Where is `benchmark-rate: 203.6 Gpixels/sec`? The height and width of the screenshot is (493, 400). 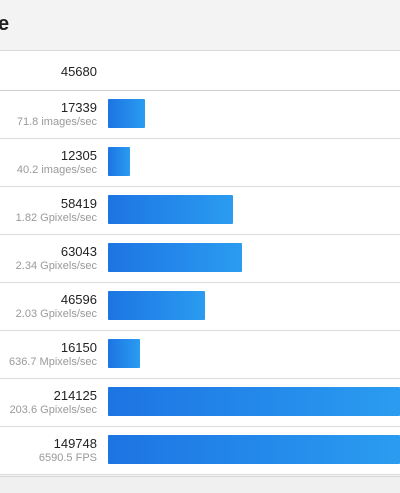 benchmark-rate: 203.6 Gpixels/sec is located at coordinates (53, 410).